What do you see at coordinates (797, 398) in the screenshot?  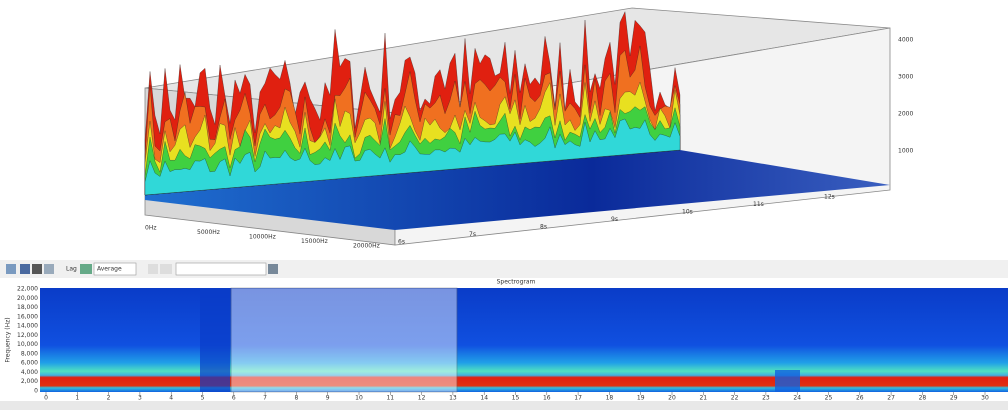 I see `x-tick-label: 24` at bounding box center [797, 398].